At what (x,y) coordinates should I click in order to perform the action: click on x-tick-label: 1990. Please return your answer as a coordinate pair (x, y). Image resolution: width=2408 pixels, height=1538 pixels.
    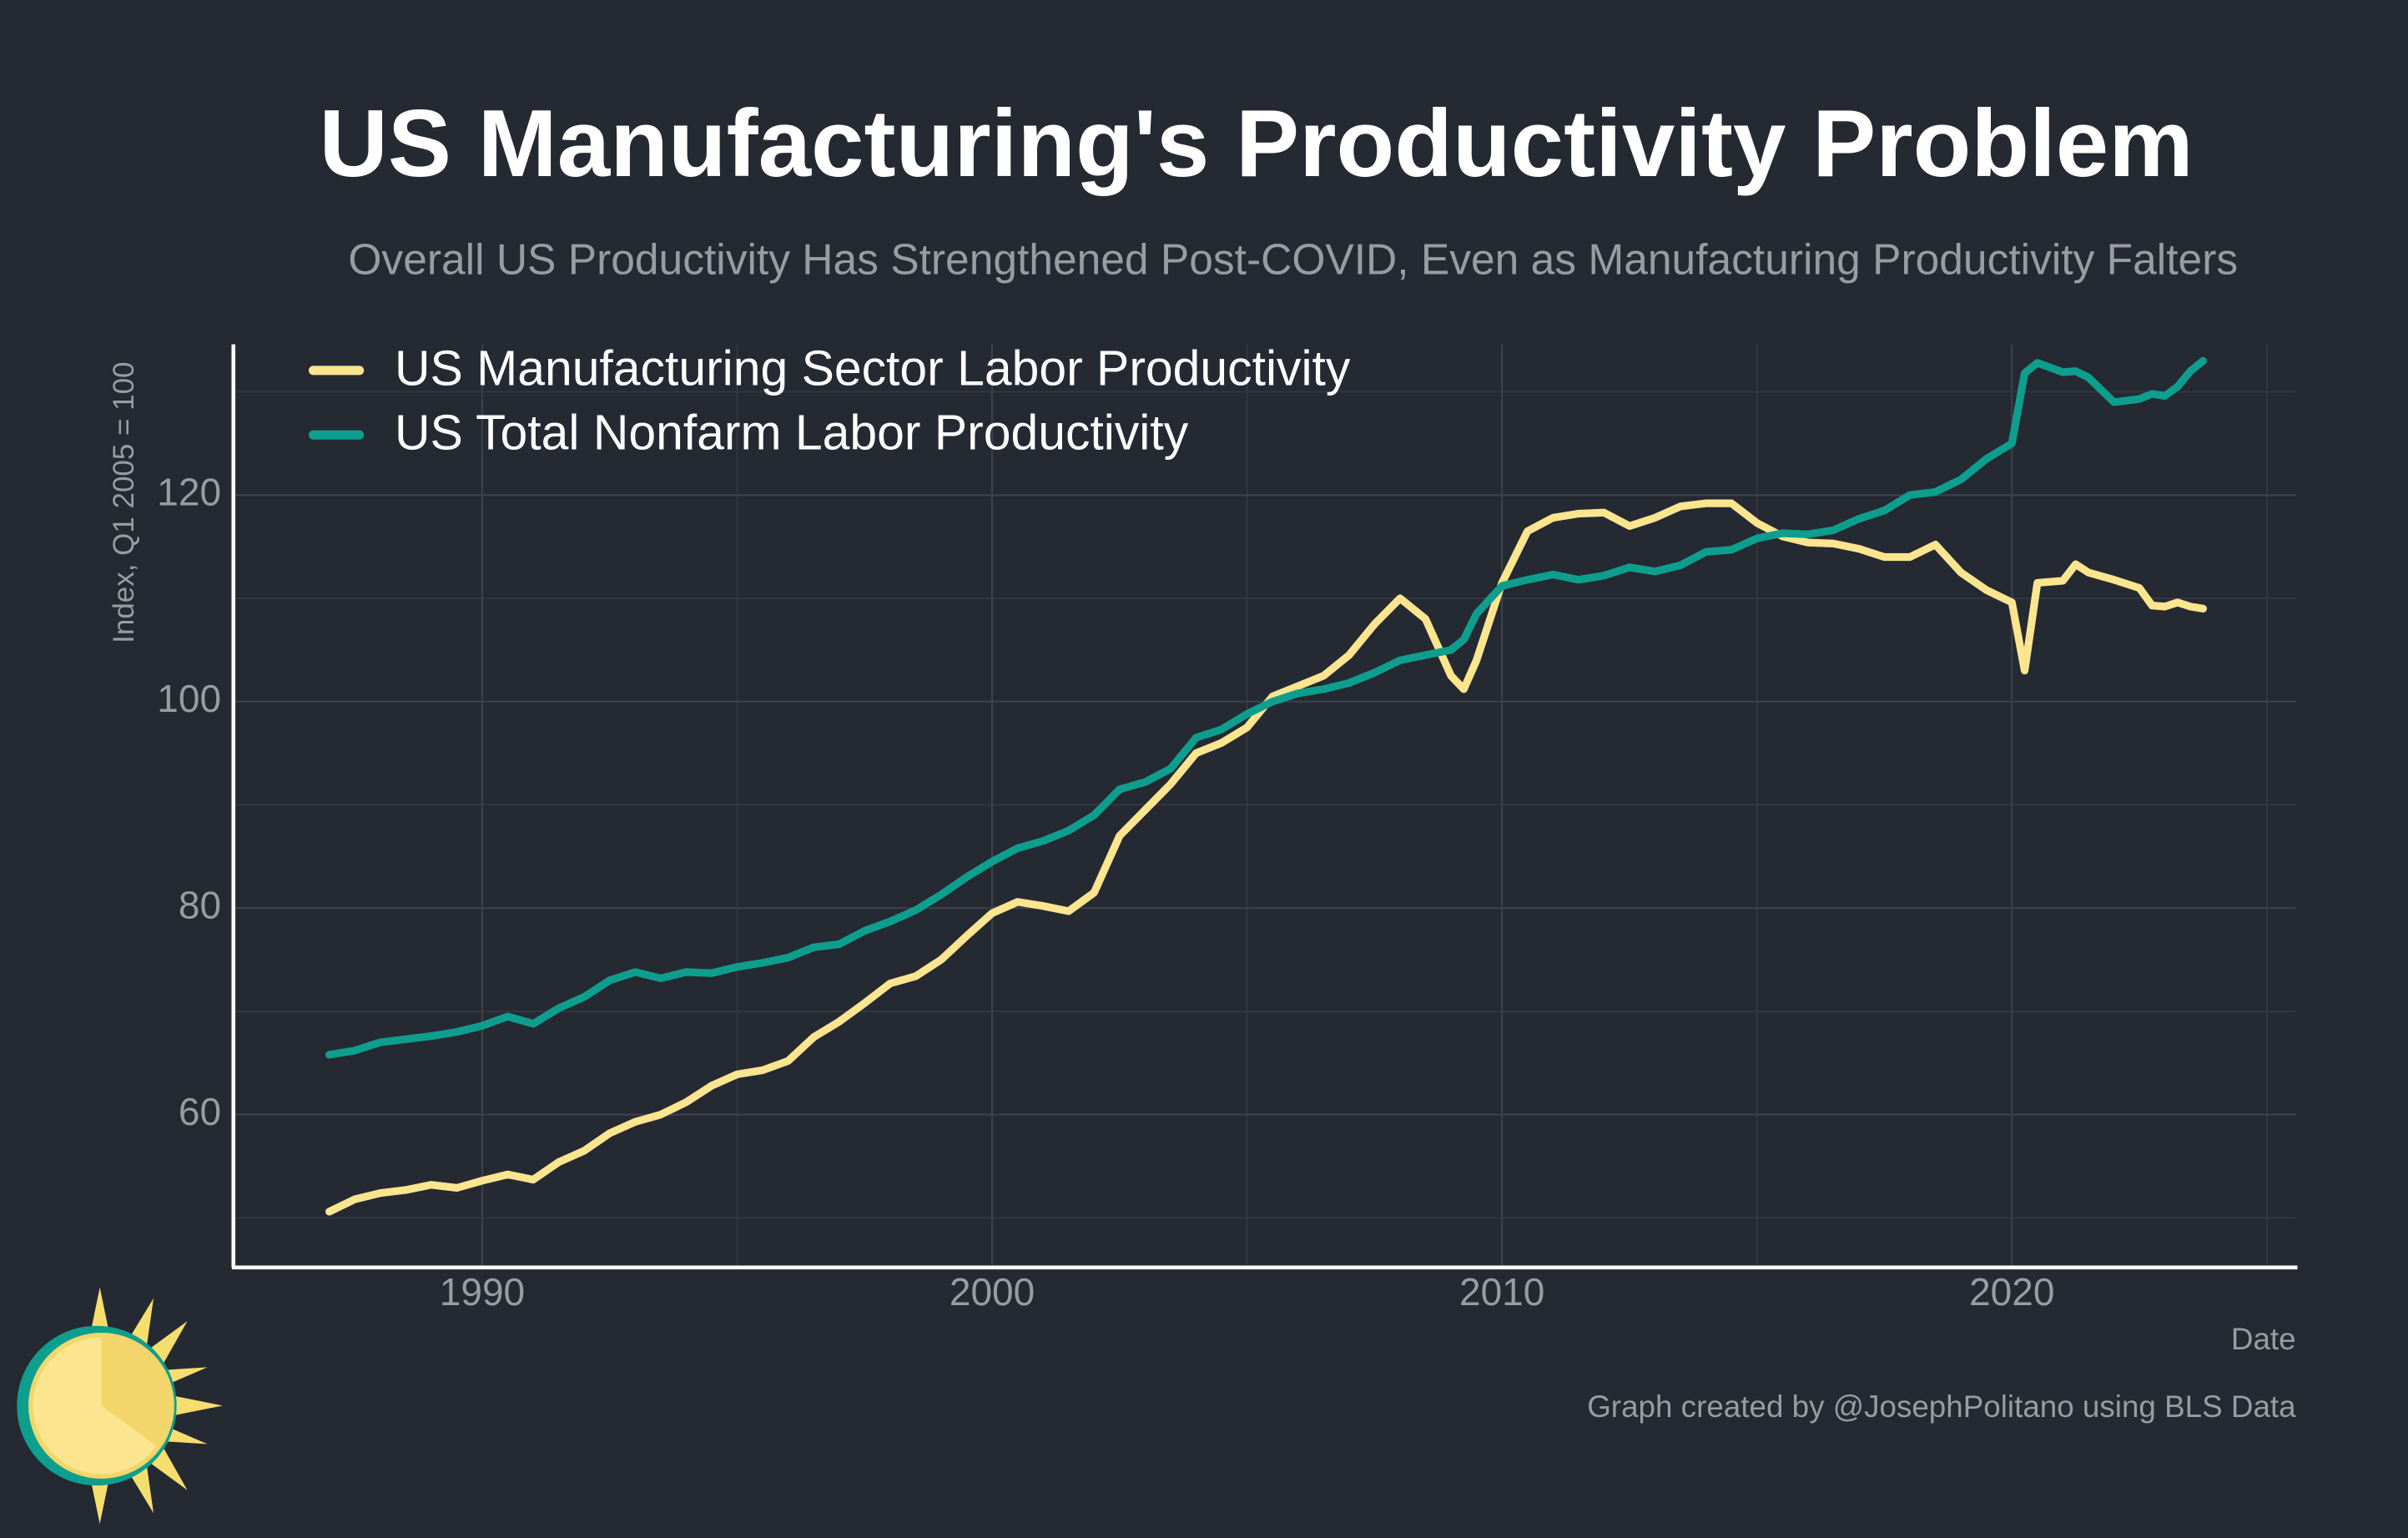
    Looking at the image, I should click on (482, 1292).